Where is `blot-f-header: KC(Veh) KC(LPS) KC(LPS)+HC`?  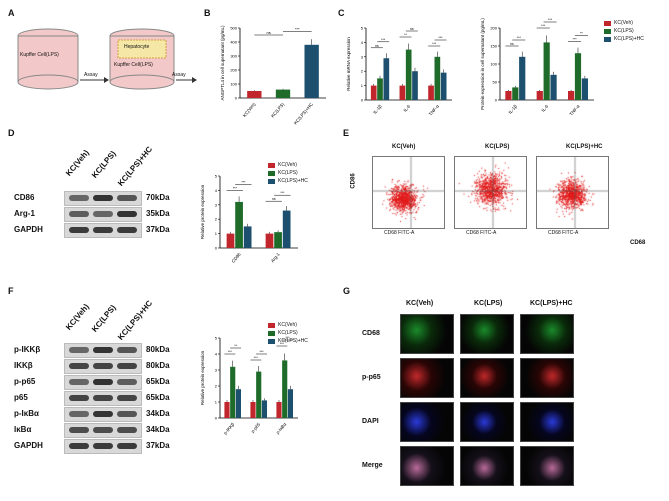 blot-f-header: KC(Veh) KC(LPS) KC(LPS)+HC is located at coordinates (109, 319).